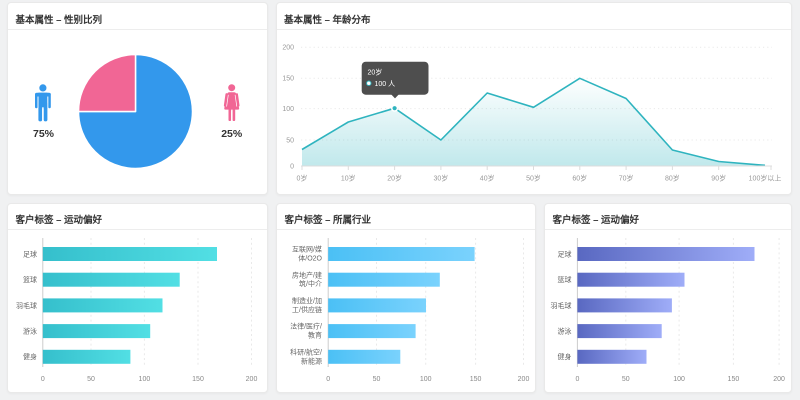  Describe the element at coordinates (672, 178) in the screenshot. I see `svg-text: 80岁` at that location.